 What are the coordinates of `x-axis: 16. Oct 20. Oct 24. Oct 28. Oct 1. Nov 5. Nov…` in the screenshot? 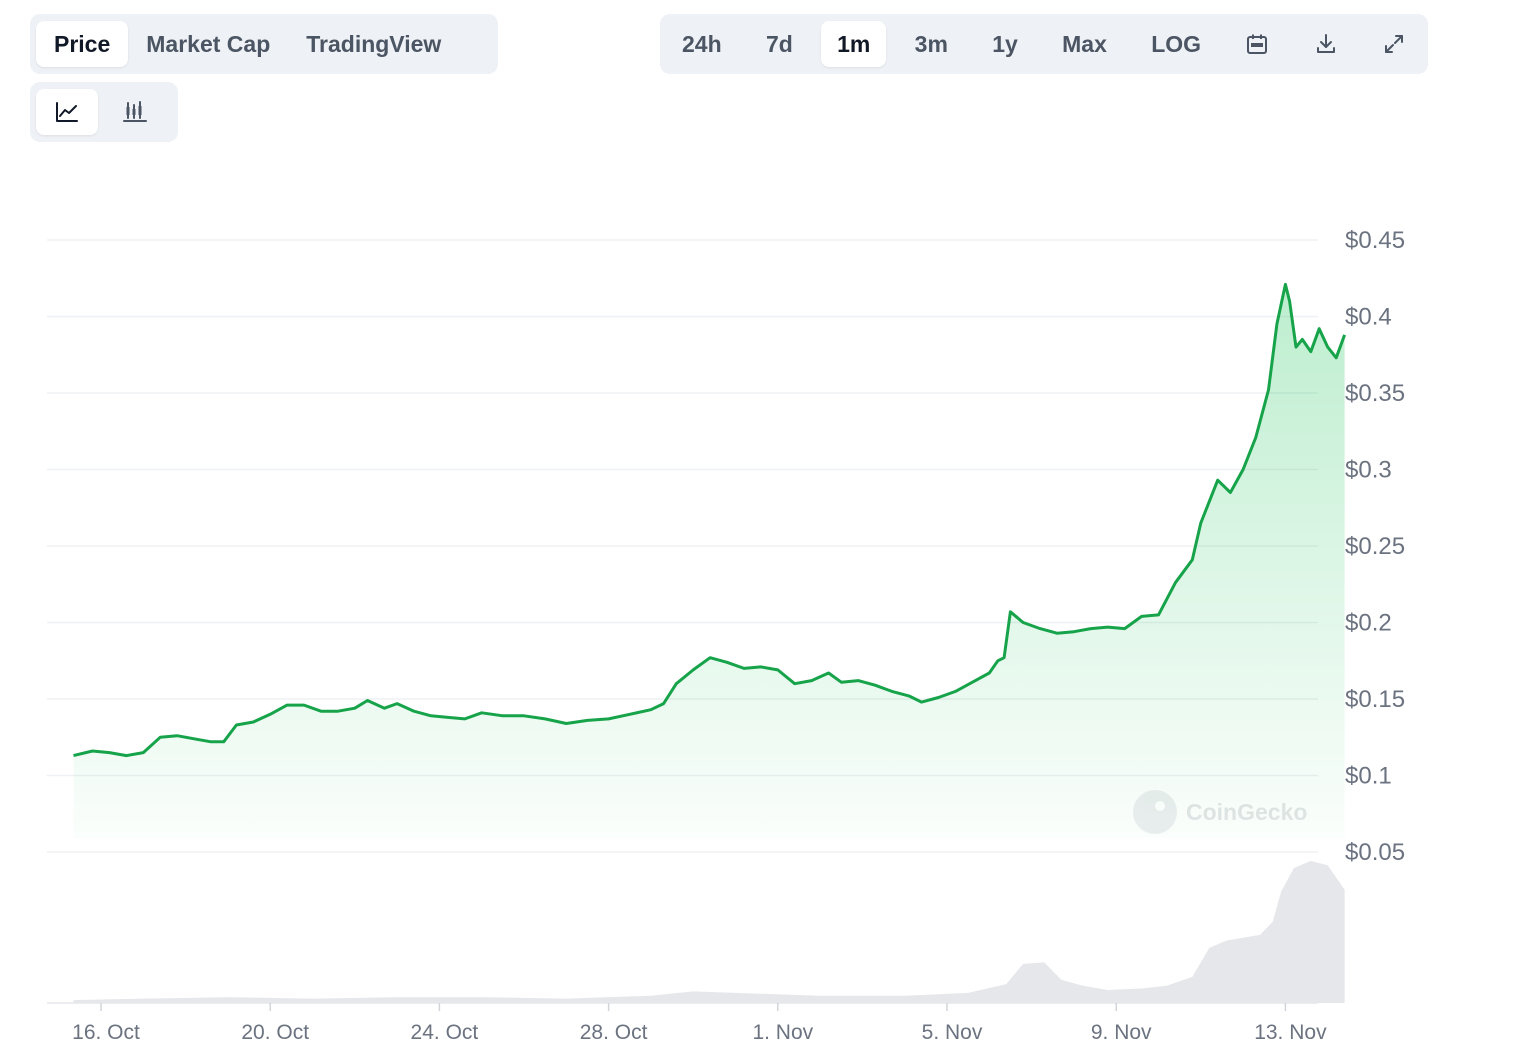 It's located at (699, 1023).